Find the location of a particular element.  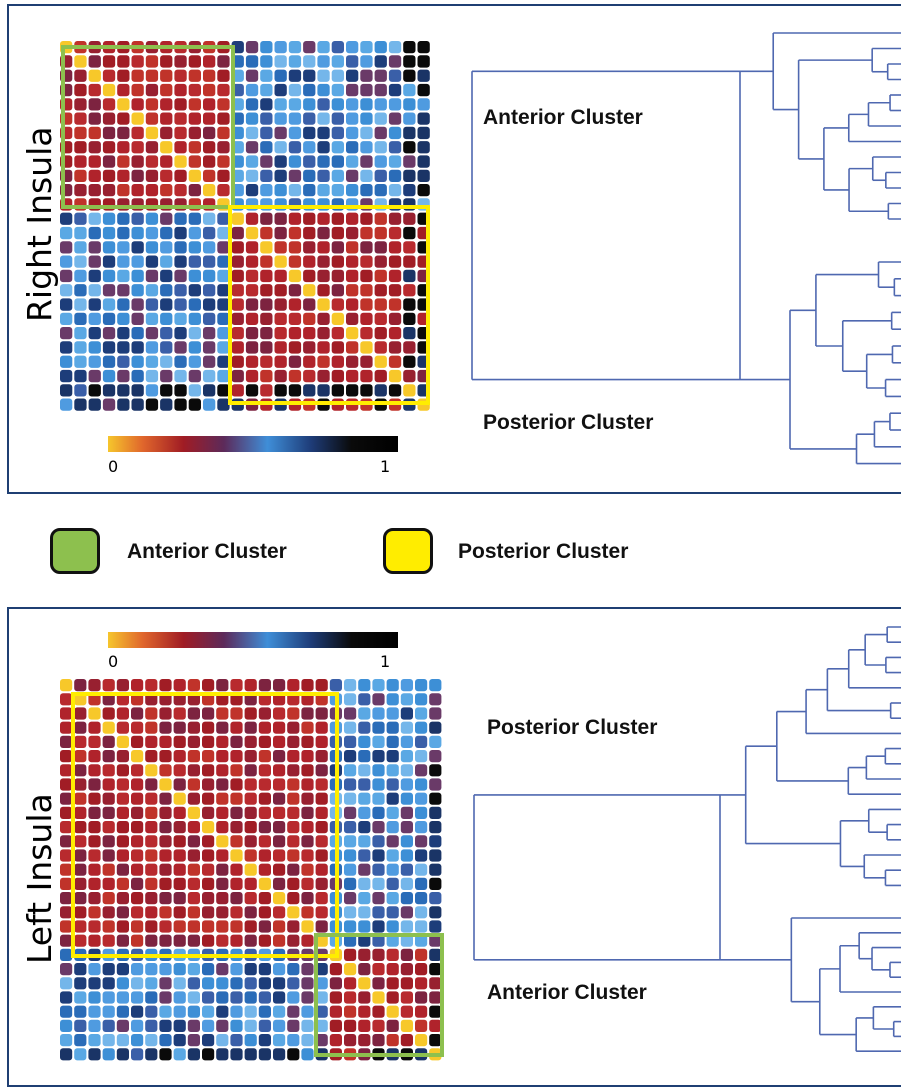

left-posterior-cluster-box is located at coordinates (205, 825).